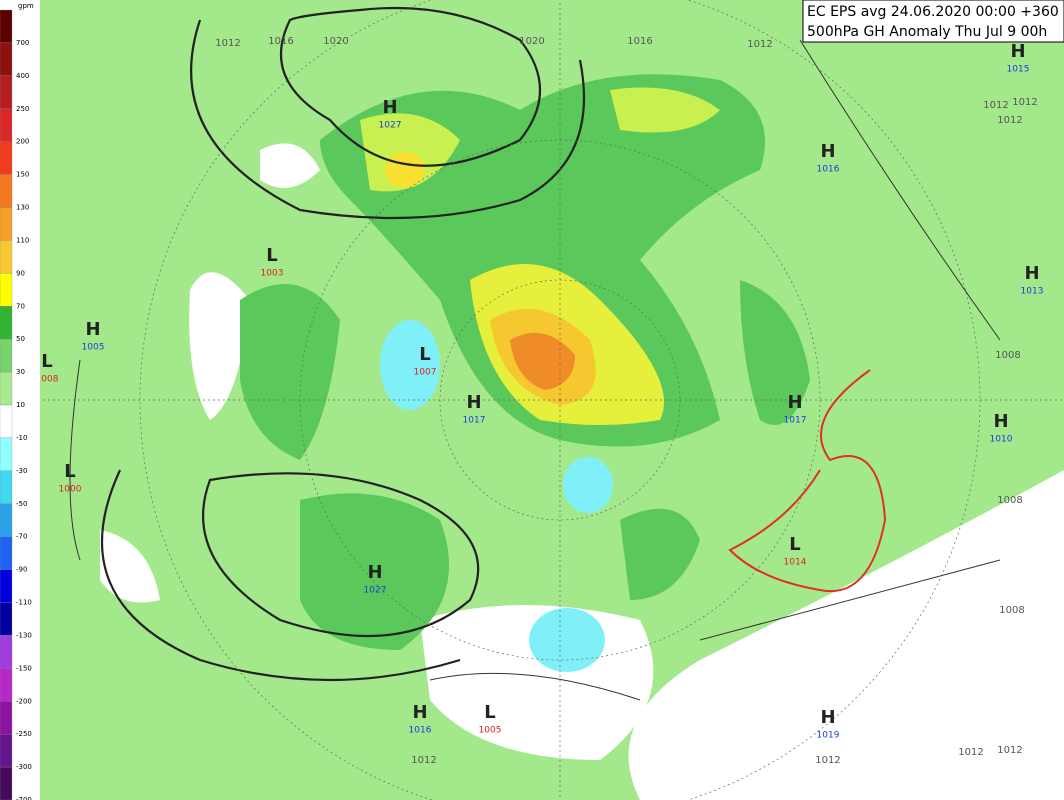 The width and height of the screenshot is (1064, 800). I want to click on legend-label: -30, so click(21, 471).